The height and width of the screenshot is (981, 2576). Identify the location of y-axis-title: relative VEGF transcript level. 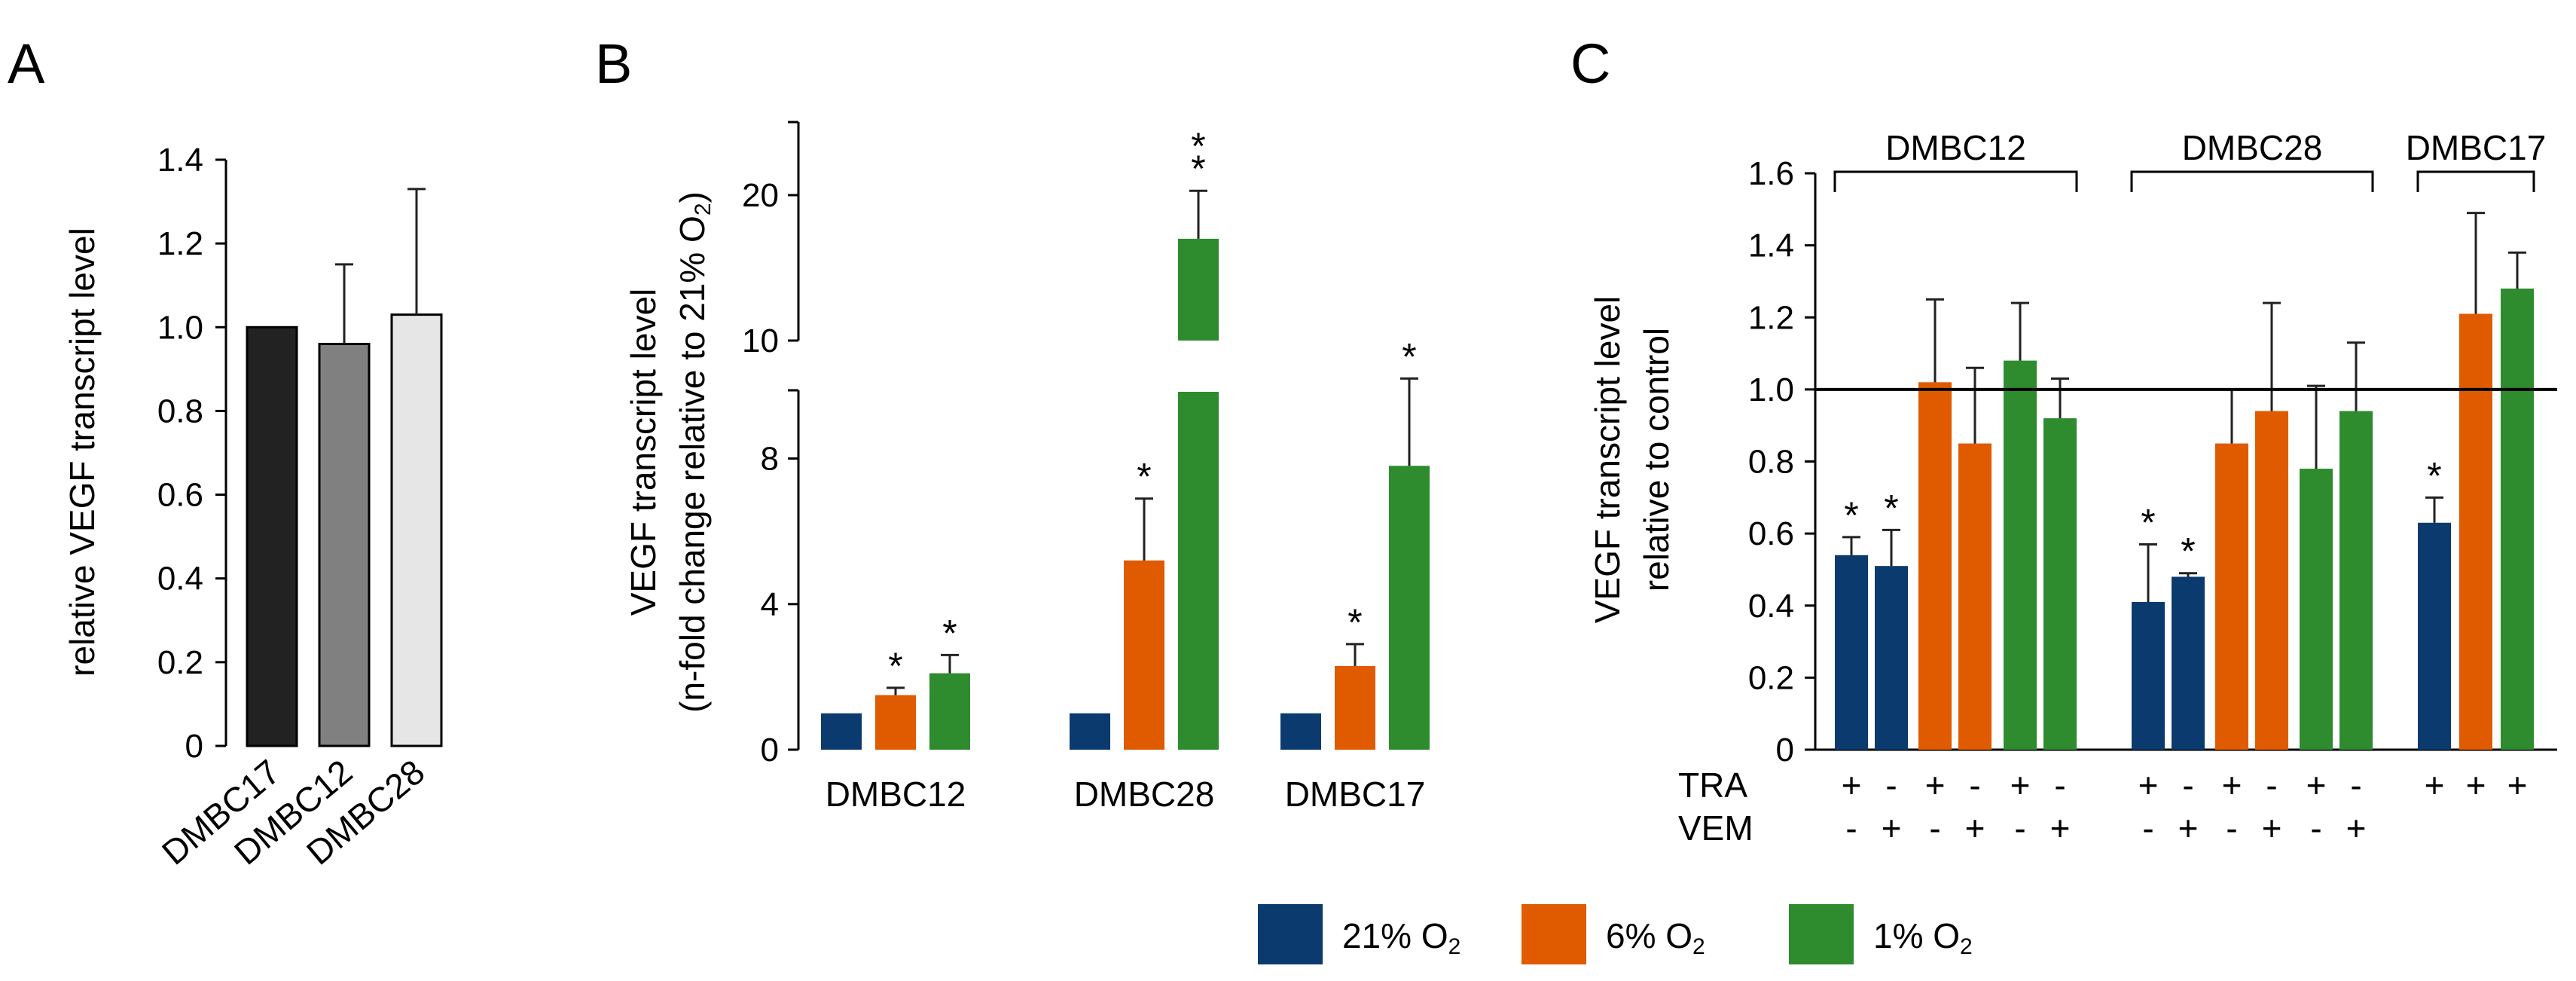
(83, 453).